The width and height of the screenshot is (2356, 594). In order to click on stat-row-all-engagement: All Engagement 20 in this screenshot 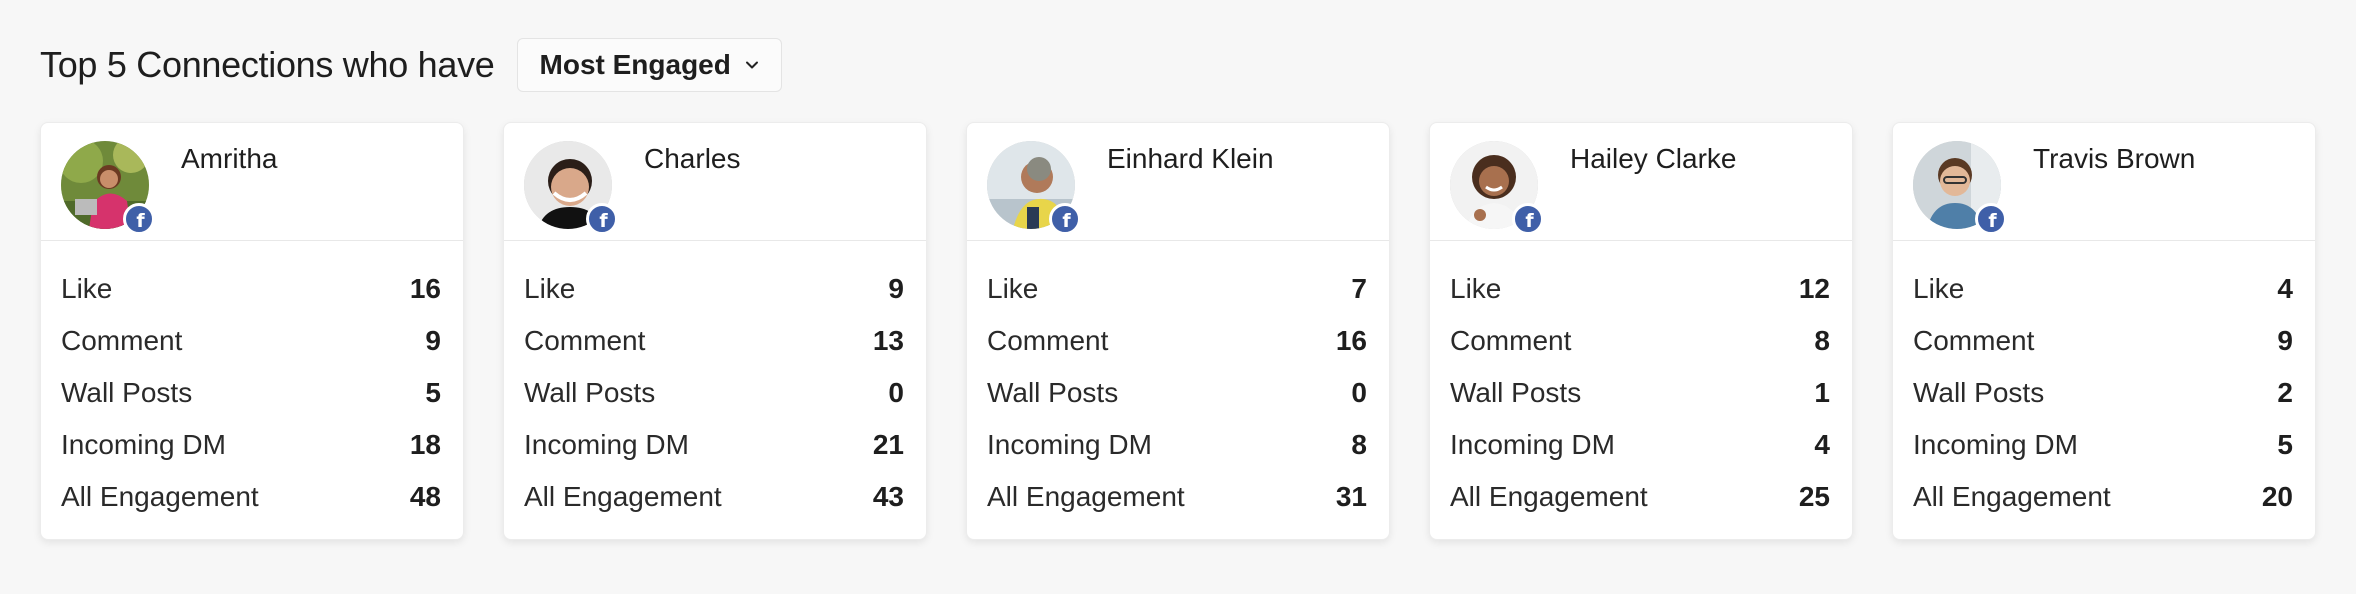, I will do `click(2103, 497)`.